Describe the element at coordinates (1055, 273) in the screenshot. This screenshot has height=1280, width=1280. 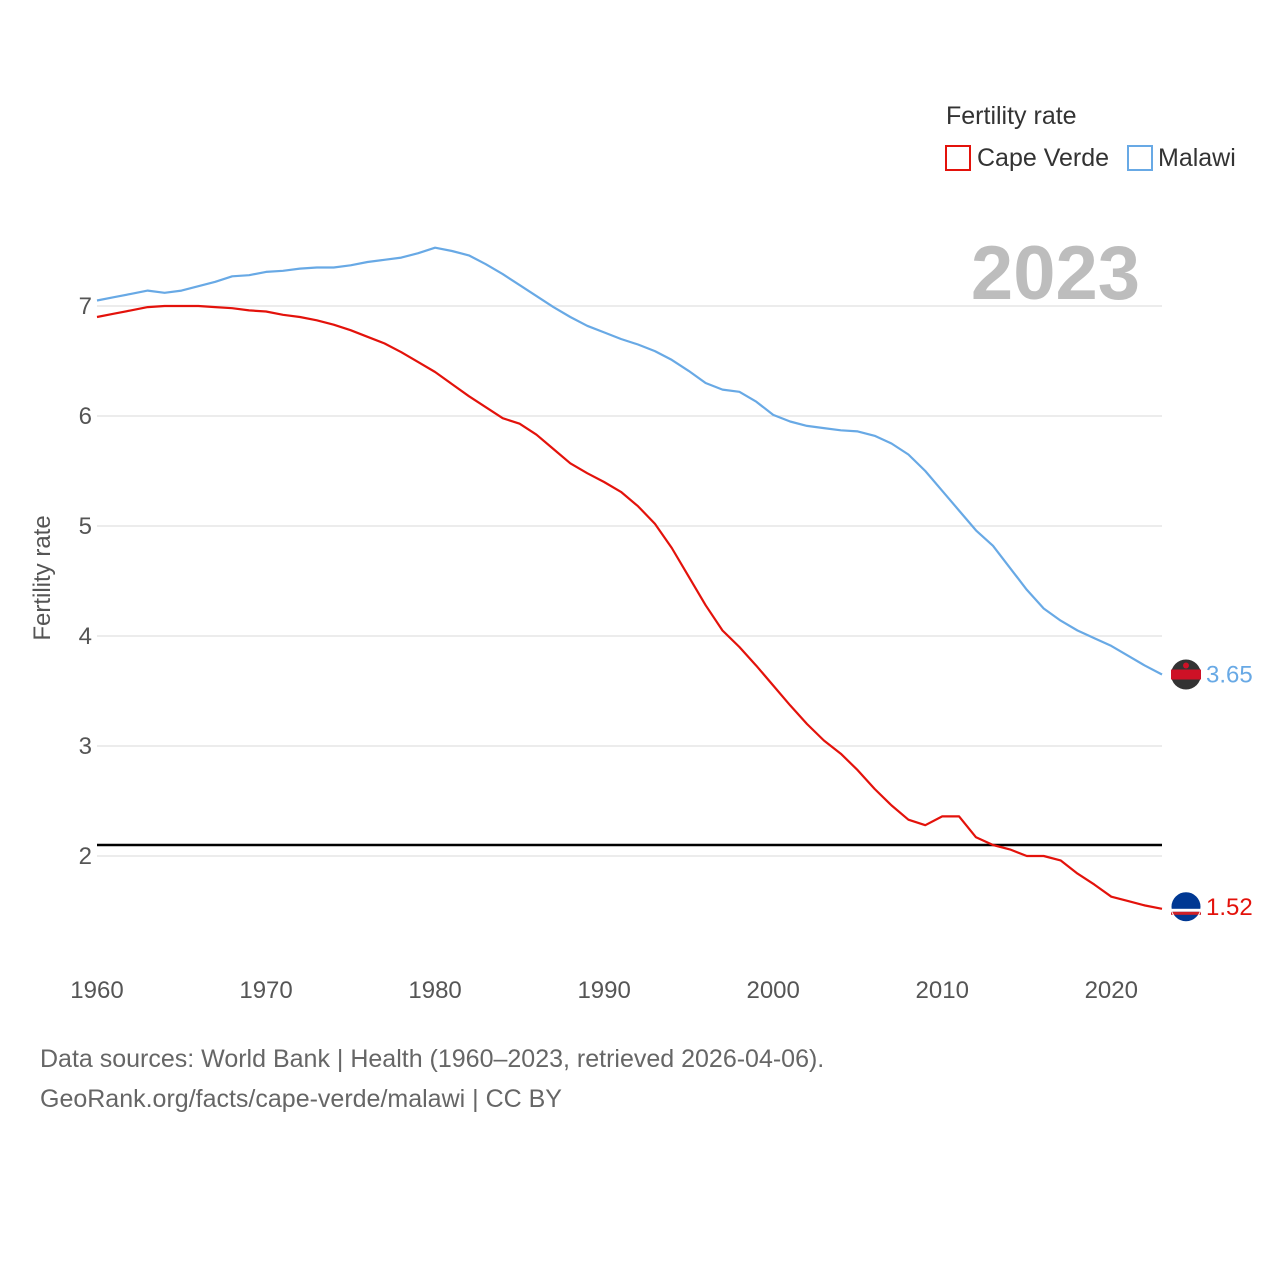
I see `current-year-label: 2023` at that location.